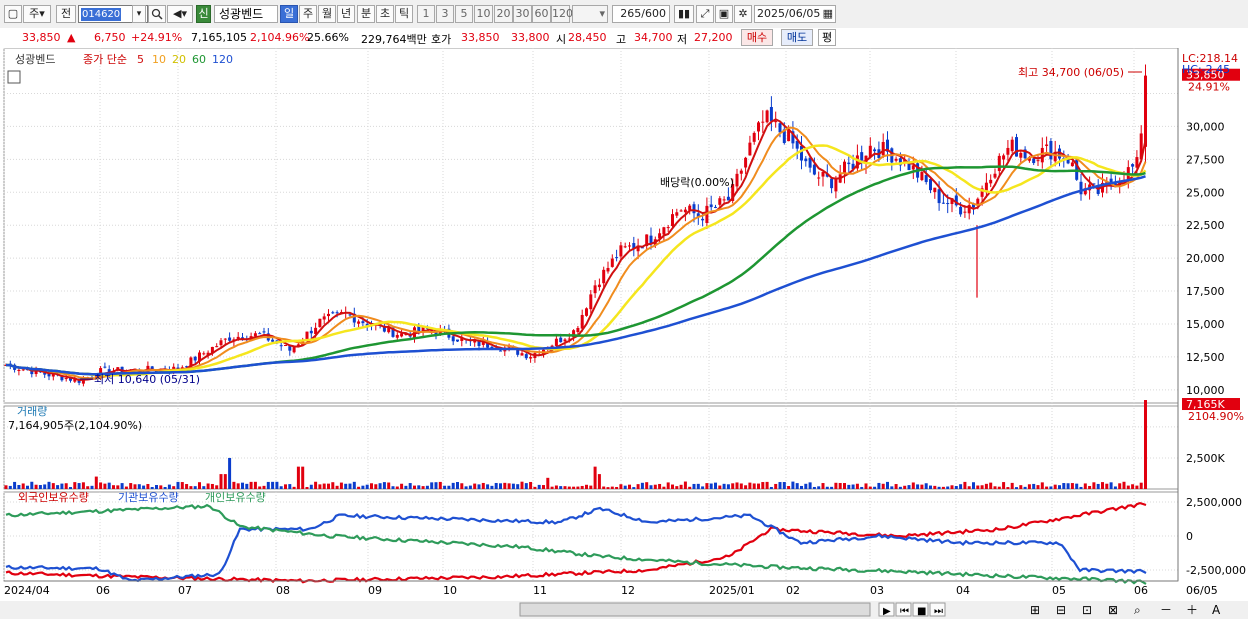  Describe the element at coordinates (14, 77) in the screenshot. I see `calculator-icon` at that location.